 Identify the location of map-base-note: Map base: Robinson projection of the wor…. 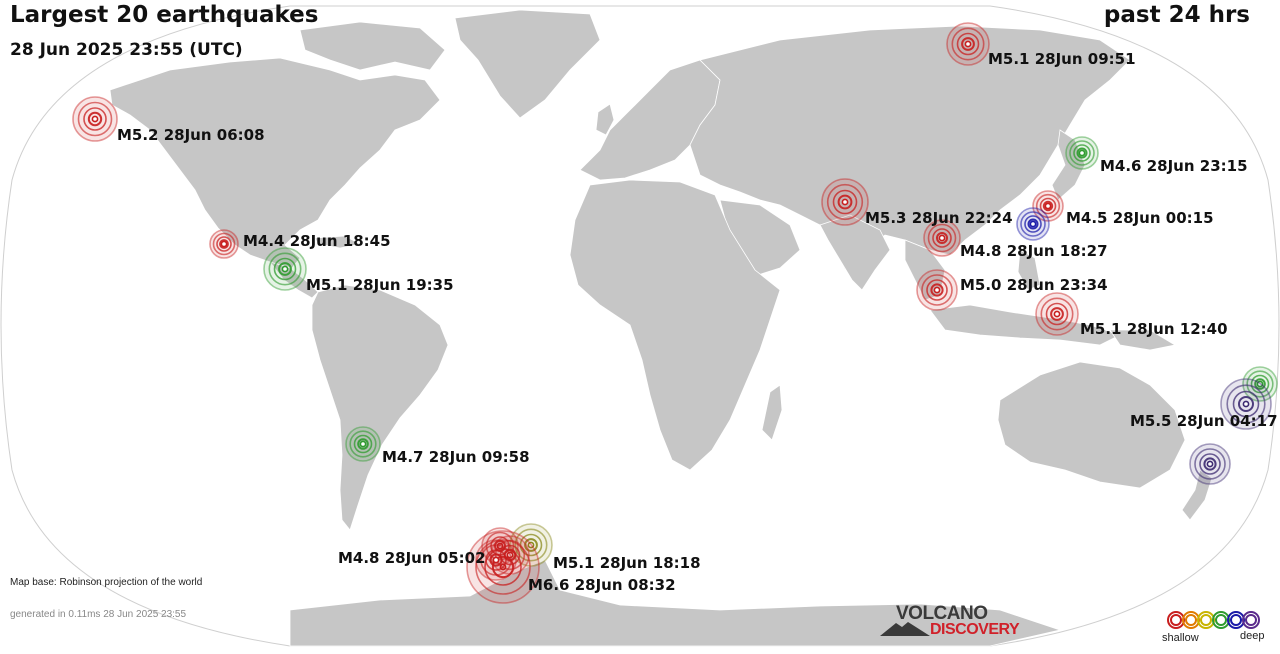
(106, 582).